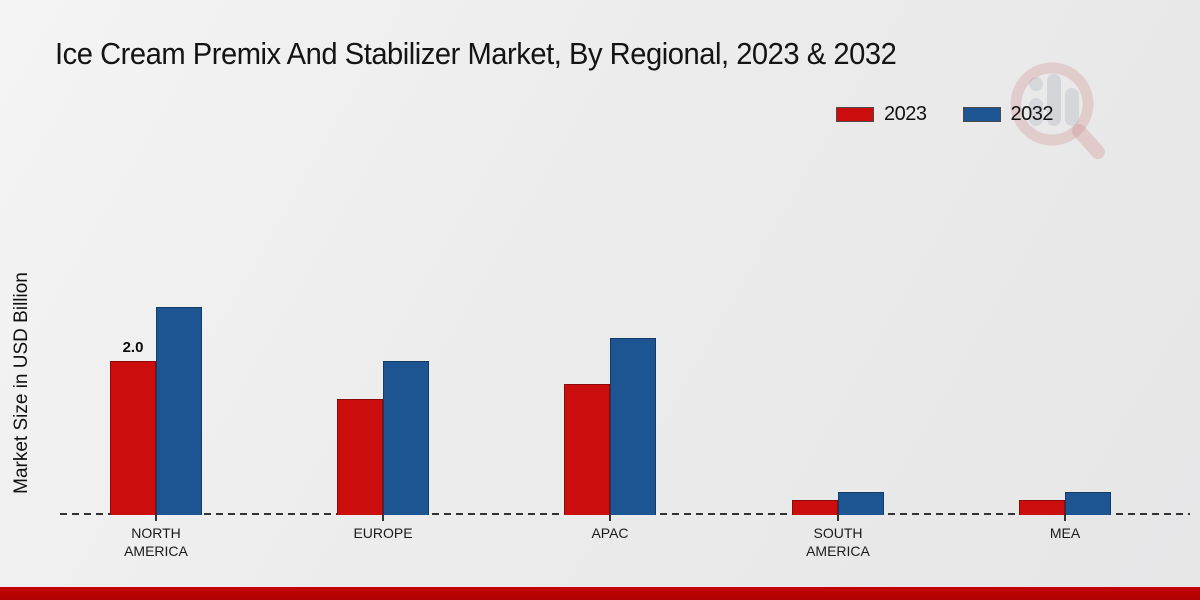  Describe the element at coordinates (383, 533) in the screenshot. I see `x-axis-label-europe: EUROPE` at that location.